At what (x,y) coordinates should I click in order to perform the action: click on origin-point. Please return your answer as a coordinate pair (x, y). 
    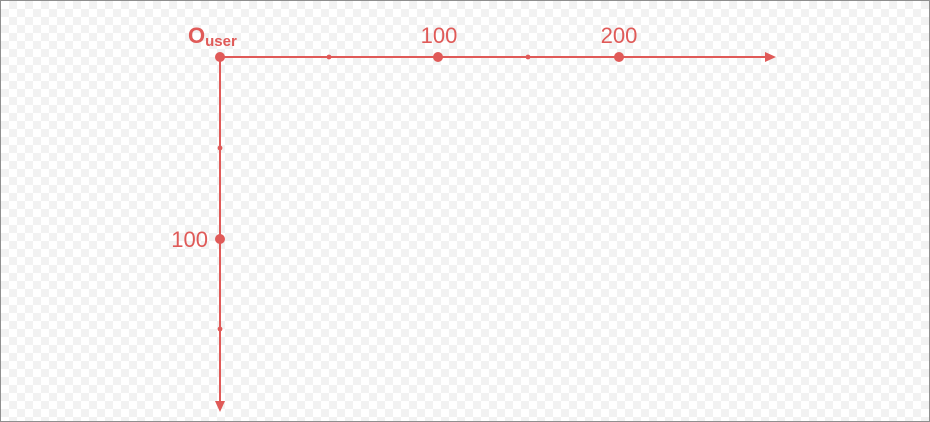
    Looking at the image, I should click on (220, 57).